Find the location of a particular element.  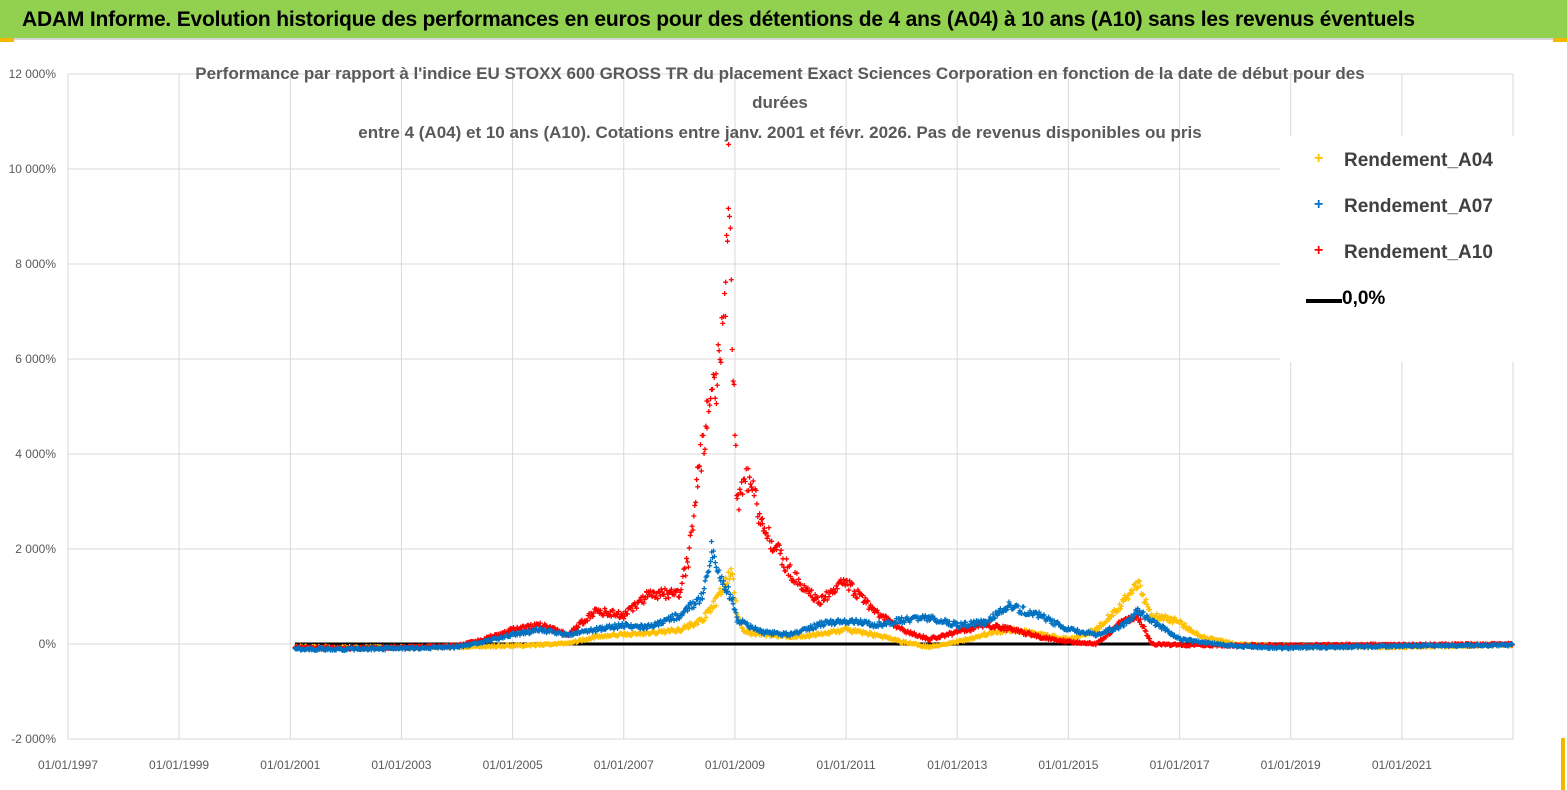

legend-item-a10: + Rendement_A10 is located at coordinates (1398, 255).